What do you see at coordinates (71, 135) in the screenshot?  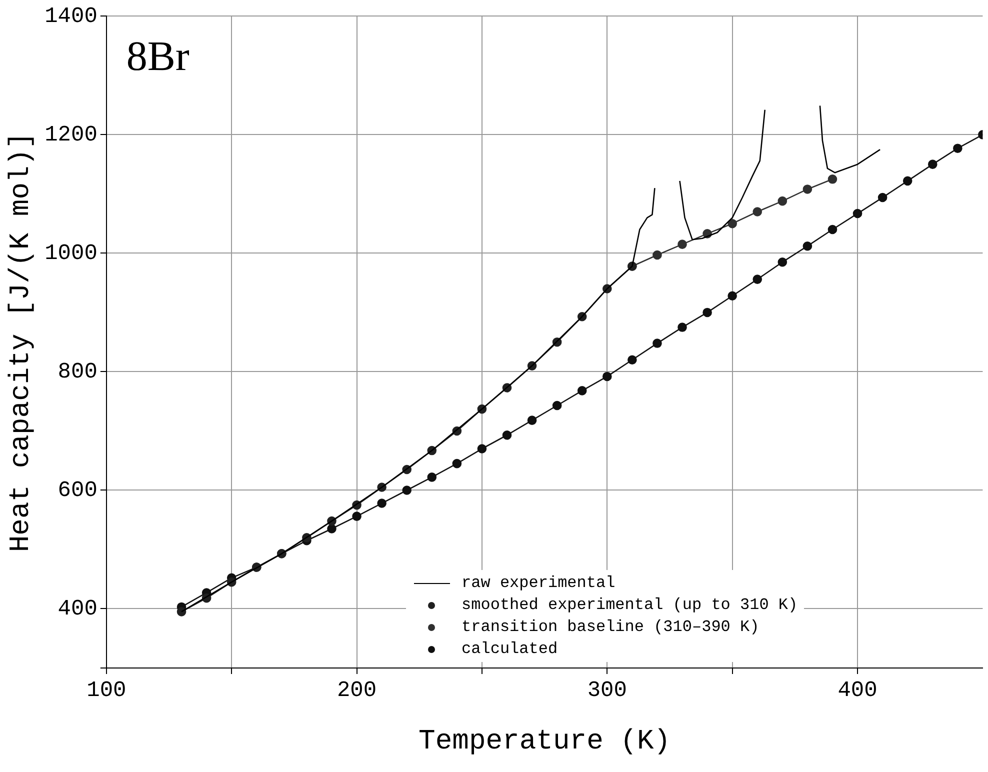 I see `y-tick-label: 1200` at bounding box center [71, 135].